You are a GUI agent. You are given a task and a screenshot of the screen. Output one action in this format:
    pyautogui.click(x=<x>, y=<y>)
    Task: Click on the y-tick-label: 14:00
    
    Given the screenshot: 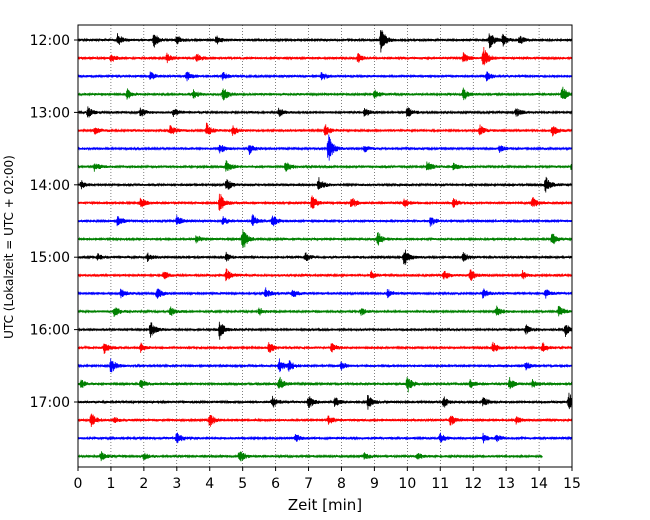 What is the action you would take?
    pyautogui.click(x=50, y=186)
    